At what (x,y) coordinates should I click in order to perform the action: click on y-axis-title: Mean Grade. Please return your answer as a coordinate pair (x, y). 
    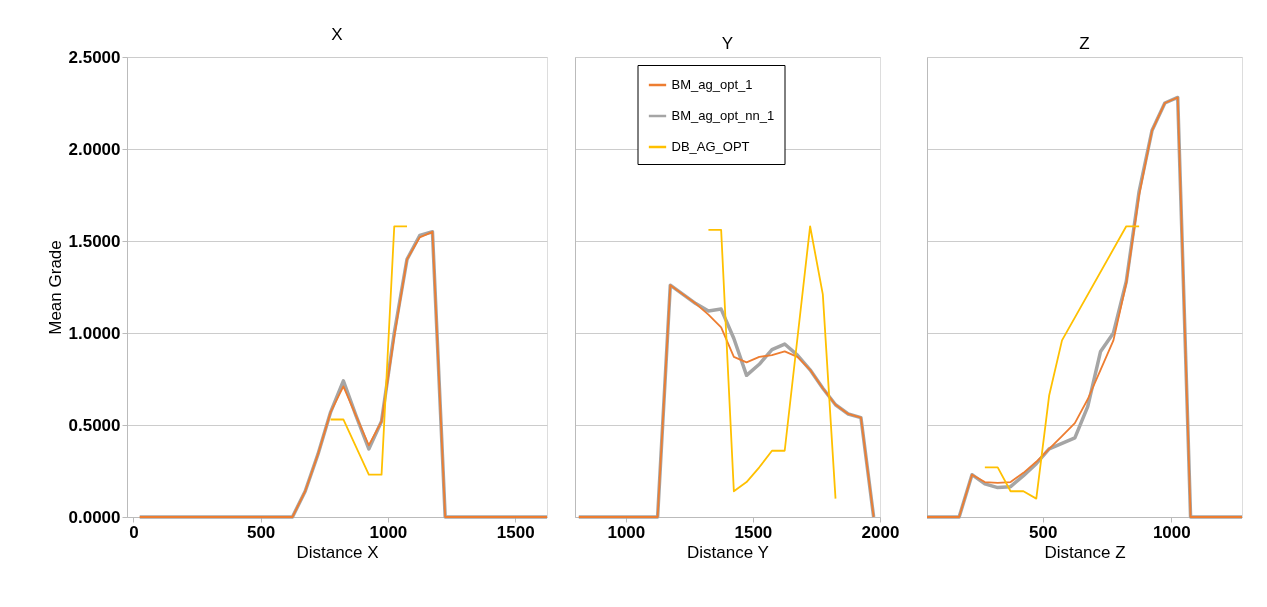
    Looking at the image, I should click on (55, 287).